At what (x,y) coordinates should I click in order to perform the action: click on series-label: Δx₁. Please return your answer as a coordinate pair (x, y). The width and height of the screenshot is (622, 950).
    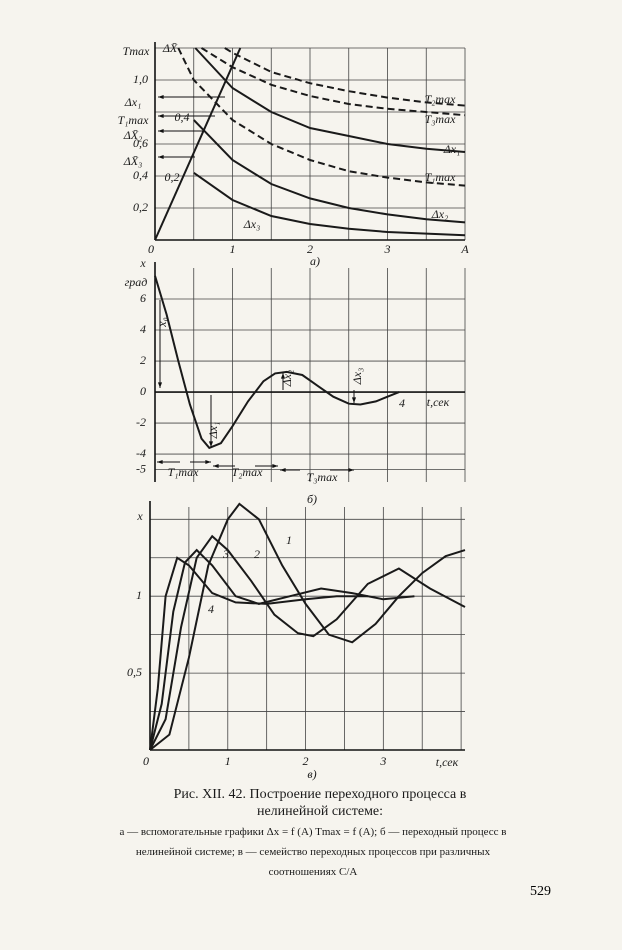
    Looking at the image, I should click on (452, 149).